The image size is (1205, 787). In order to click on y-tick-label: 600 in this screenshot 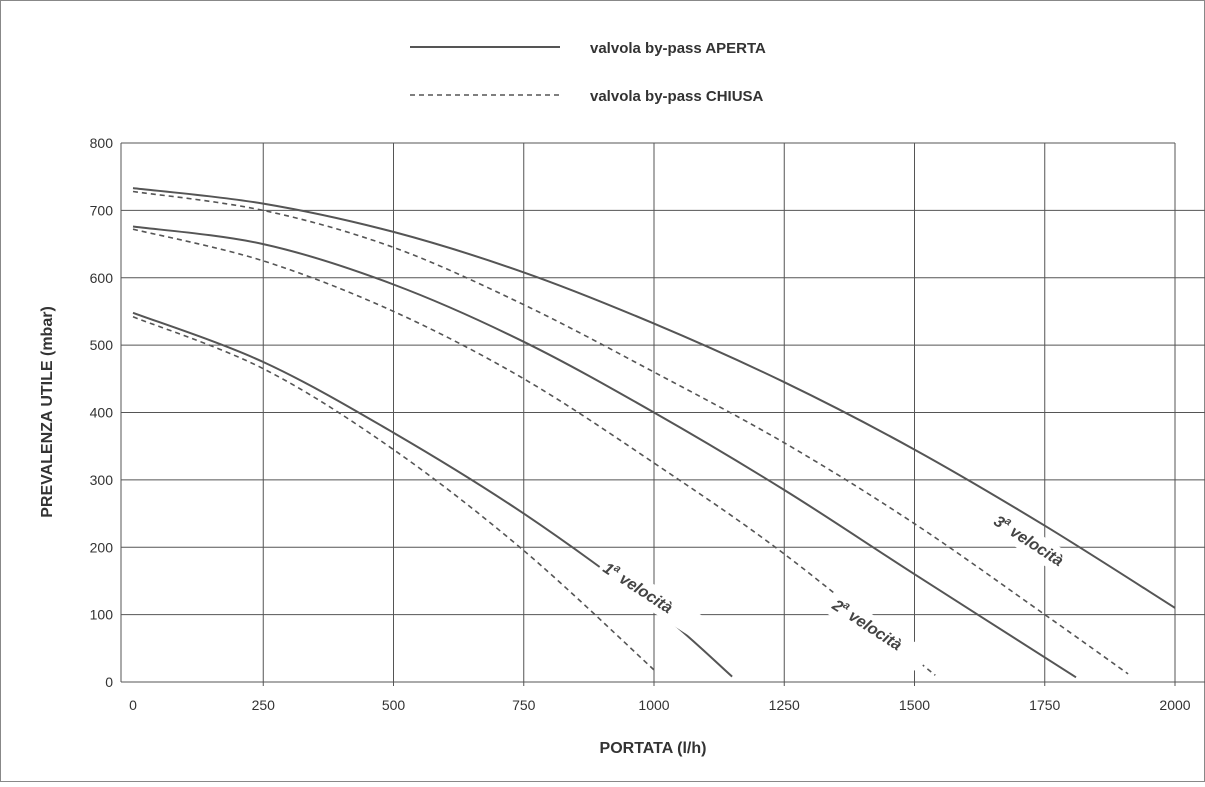, I will do `click(102, 278)`.